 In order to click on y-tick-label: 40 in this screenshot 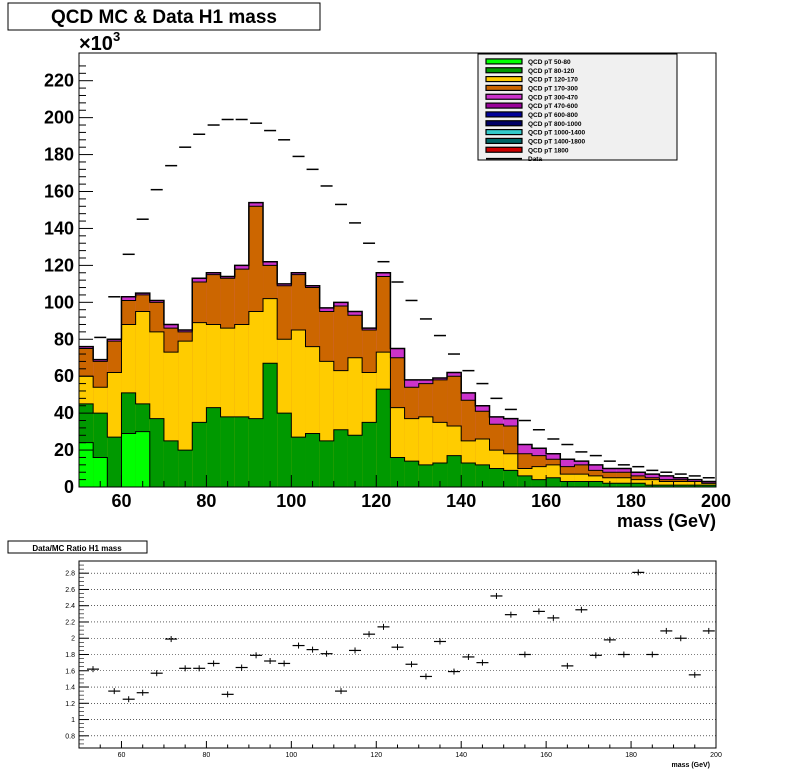, I will do `click(64, 413)`.